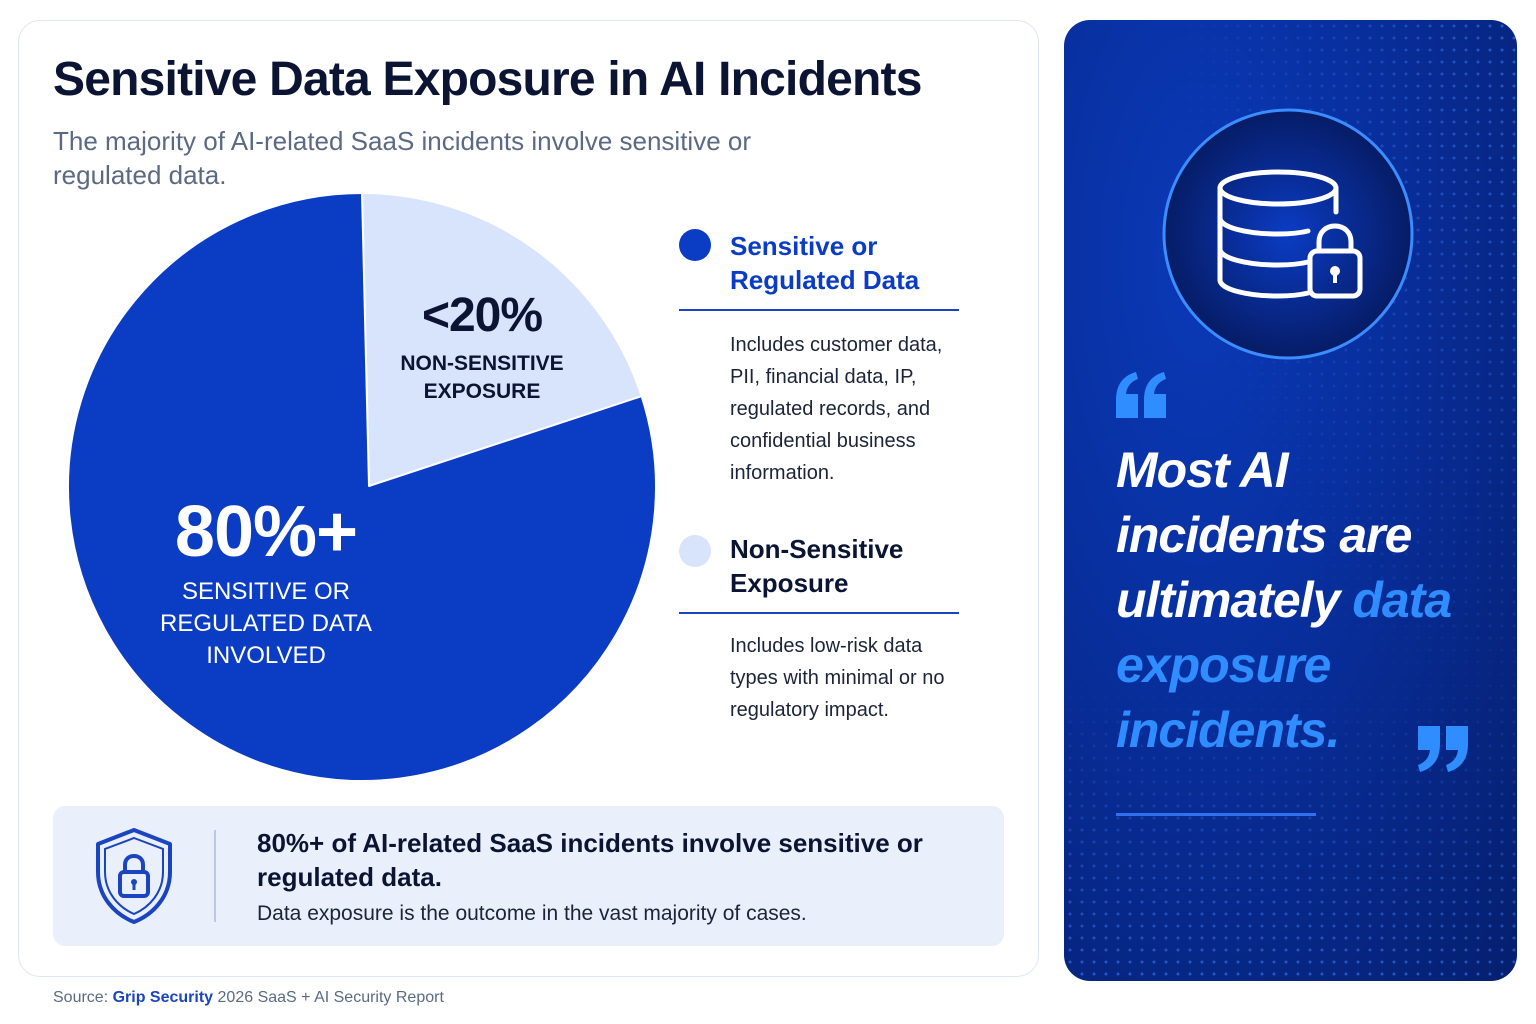 This screenshot has height=1024, width=1536. Describe the element at coordinates (1288, 234) in the screenshot. I see `database-lock-icon` at that location.